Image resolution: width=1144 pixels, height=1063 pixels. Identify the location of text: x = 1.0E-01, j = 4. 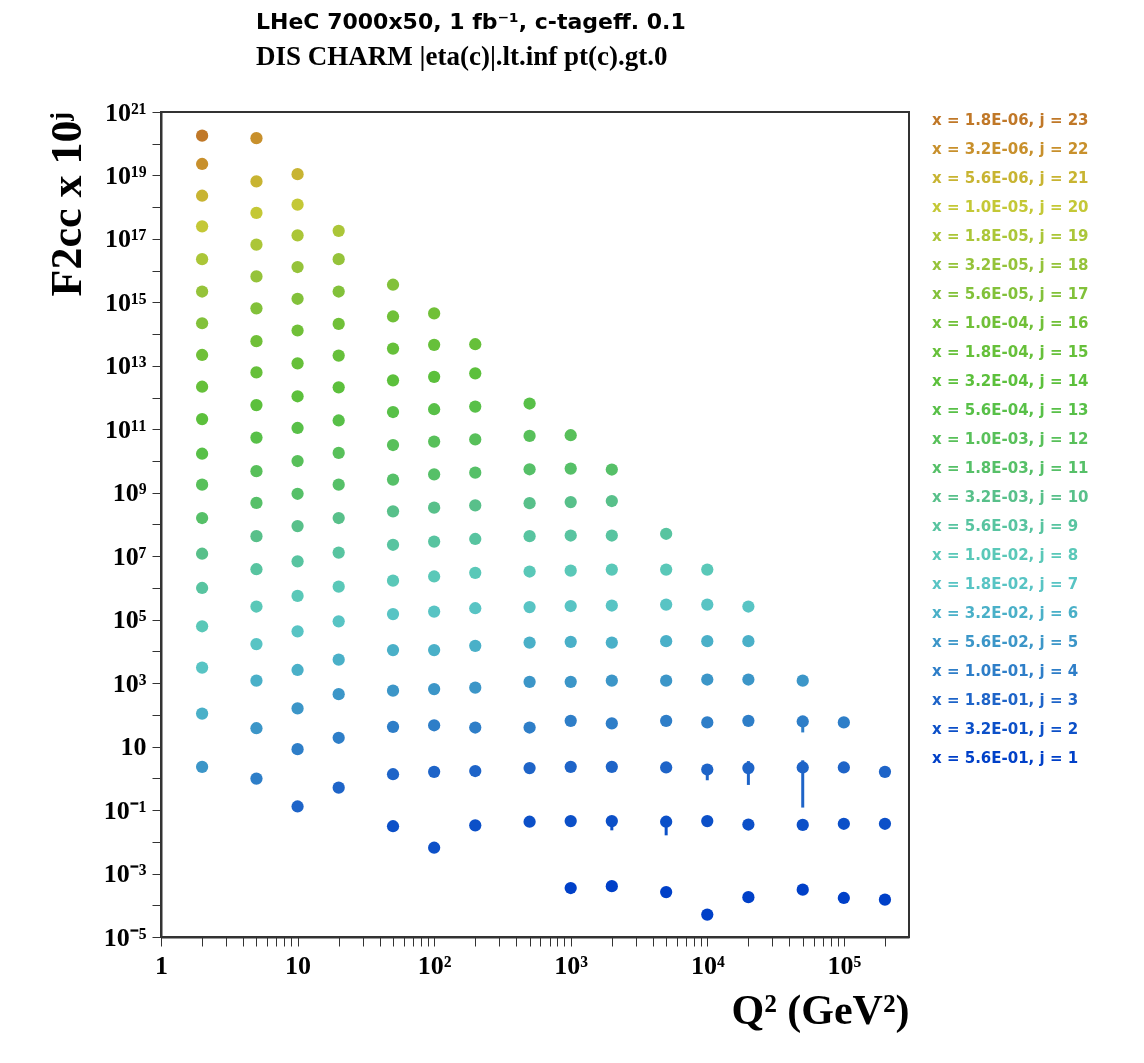
(1005, 670).